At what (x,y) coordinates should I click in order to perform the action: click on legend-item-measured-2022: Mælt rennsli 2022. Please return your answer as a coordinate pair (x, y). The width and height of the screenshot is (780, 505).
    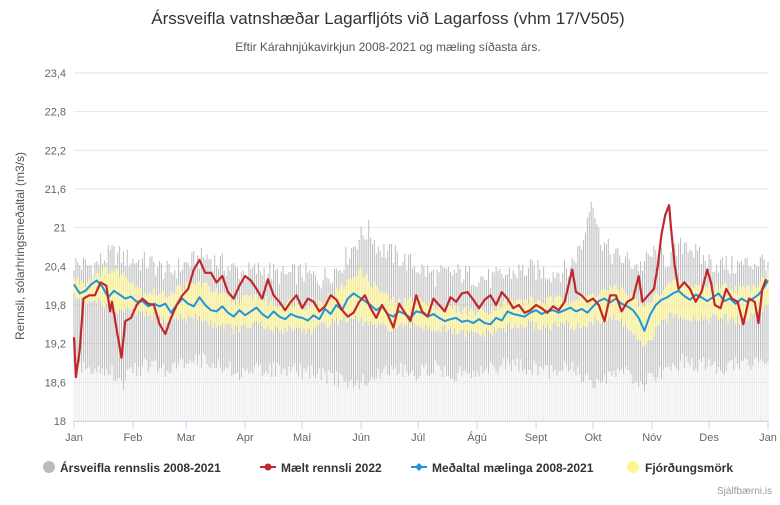
    Looking at the image, I should click on (321, 468).